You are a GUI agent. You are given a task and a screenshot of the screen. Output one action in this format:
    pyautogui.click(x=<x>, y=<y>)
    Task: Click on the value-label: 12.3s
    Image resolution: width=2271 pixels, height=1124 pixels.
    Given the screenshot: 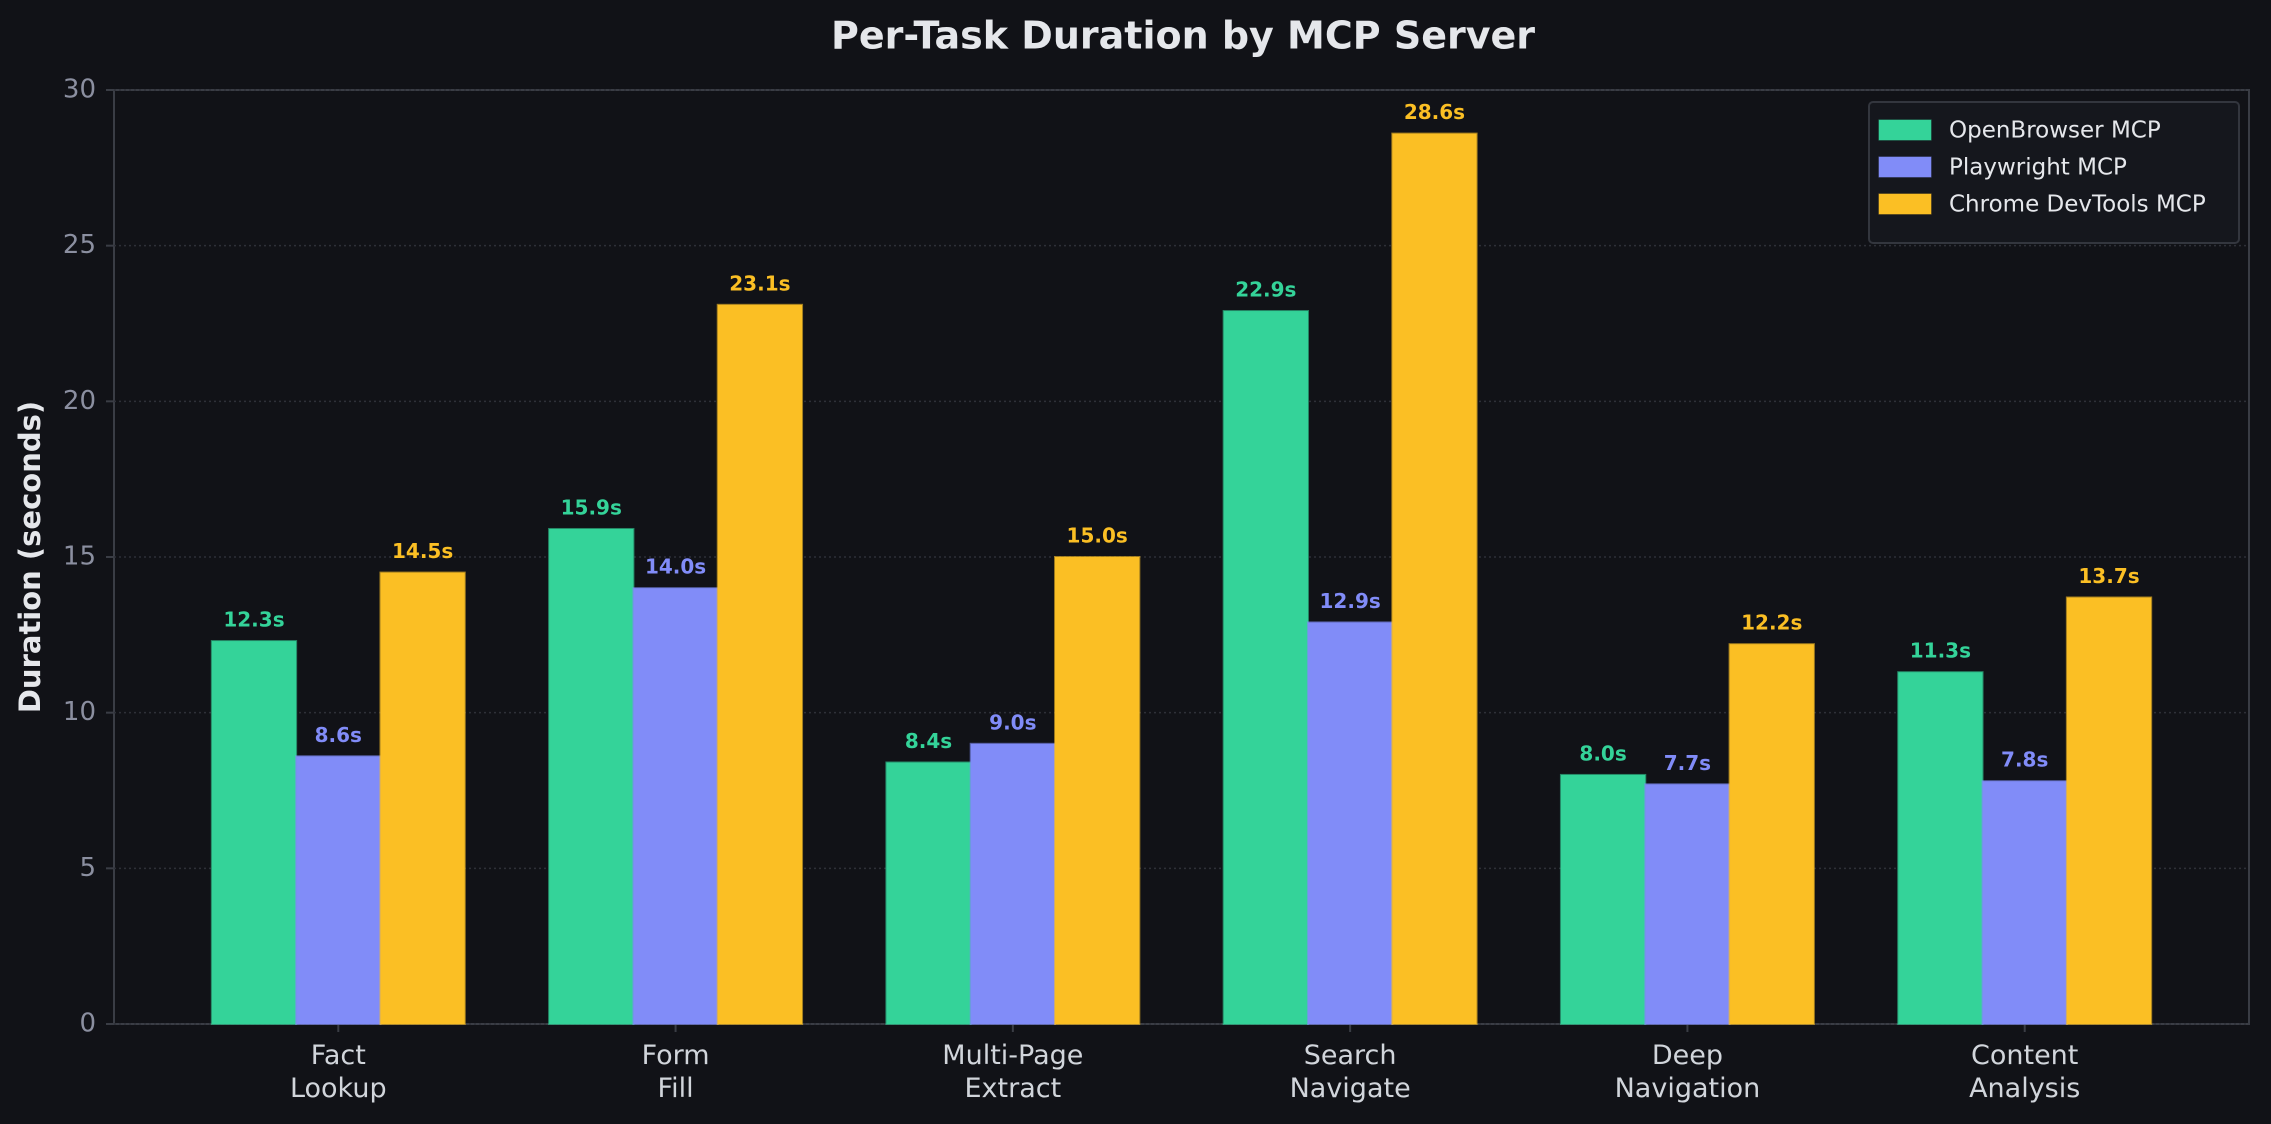 What is the action you would take?
    pyautogui.click(x=253, y=620)
    